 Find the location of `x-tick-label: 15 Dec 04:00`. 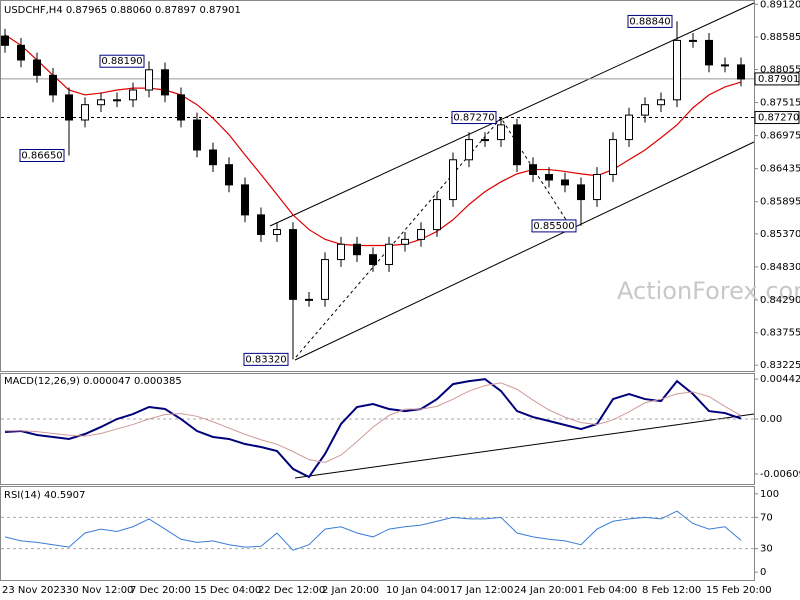

x-tick-label: 15 Dec 04:00 is located at coordinates (227, 590).